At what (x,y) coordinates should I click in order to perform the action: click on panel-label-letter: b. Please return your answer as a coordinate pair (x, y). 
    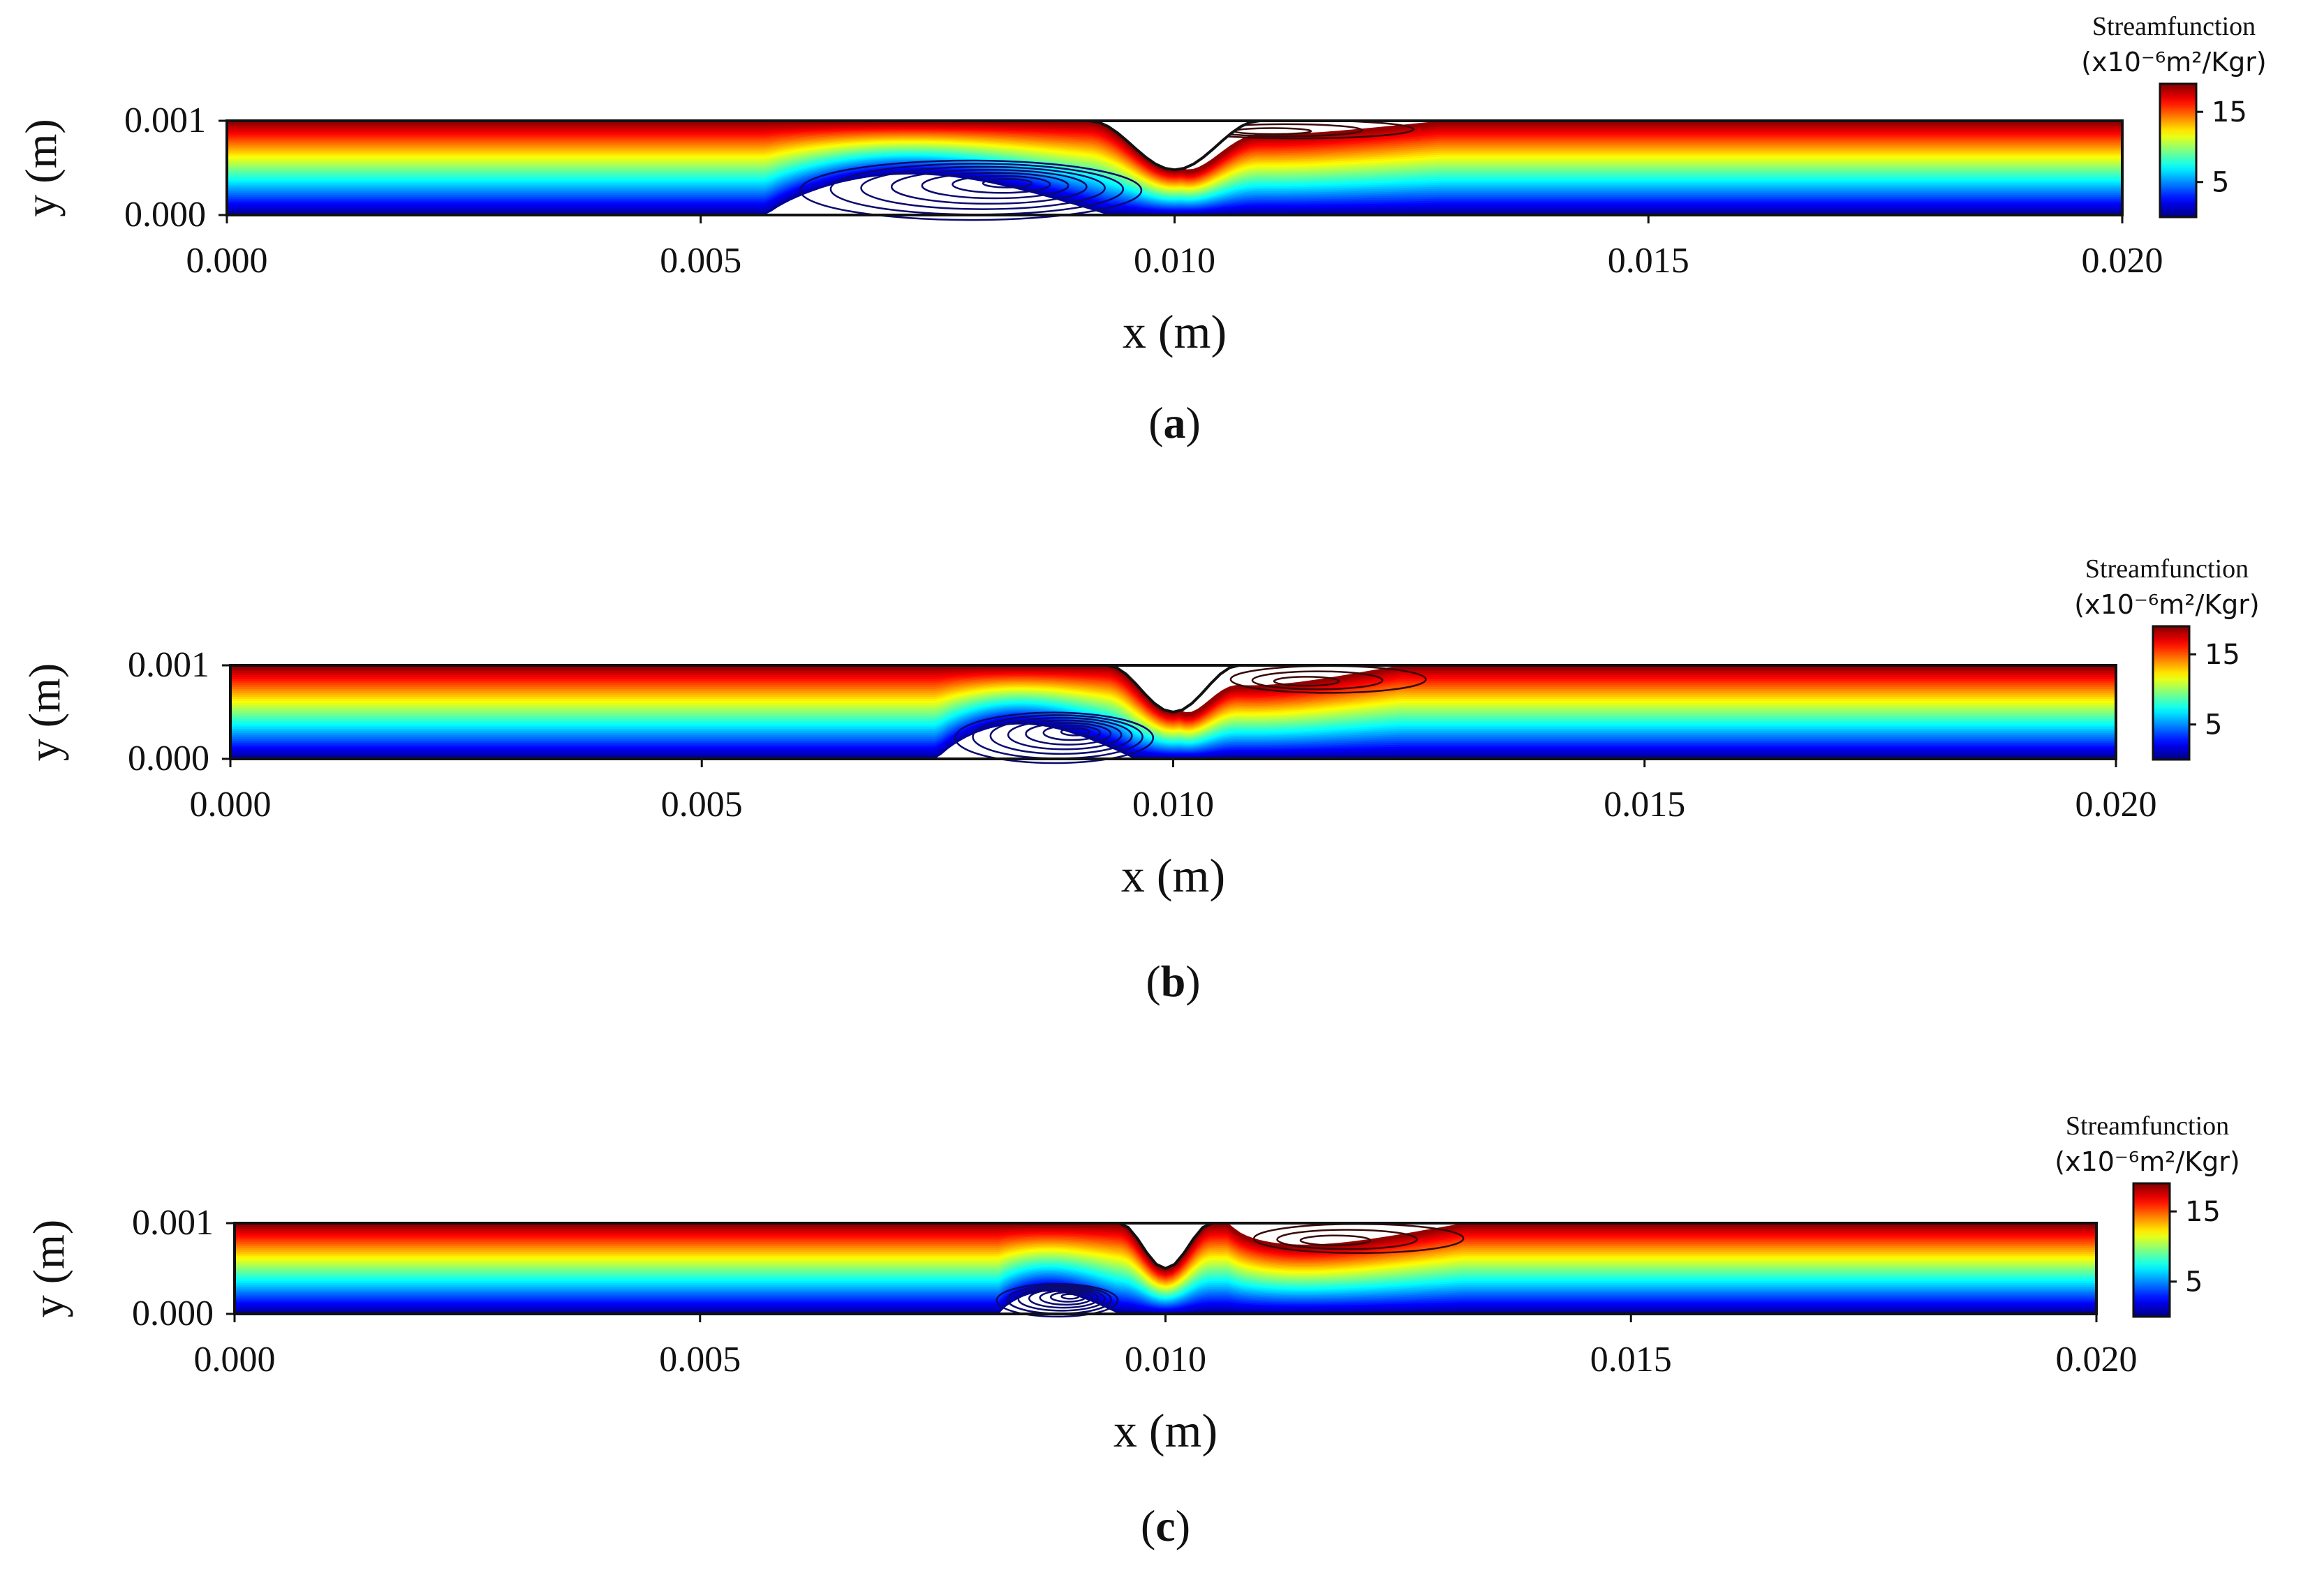
    Looking at the image, I should click on (1173, 981).